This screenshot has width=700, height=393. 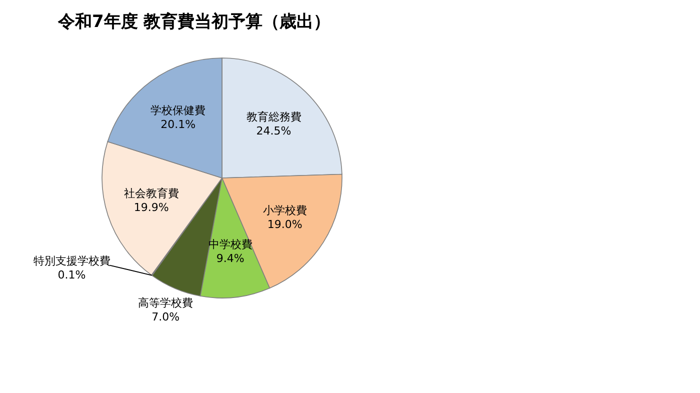 I want to click on slice-label: 中学校費, so click(x=230, y=244).